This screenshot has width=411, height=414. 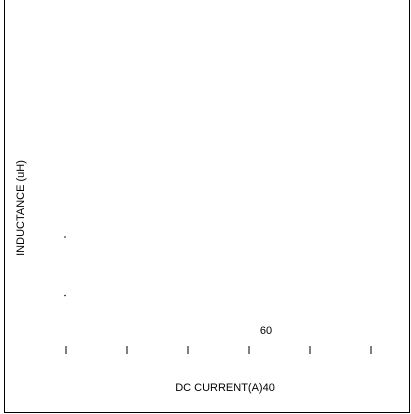 I want to click on x-axis-label: DC CURRENT(A)40, so click(x=225, y=388).